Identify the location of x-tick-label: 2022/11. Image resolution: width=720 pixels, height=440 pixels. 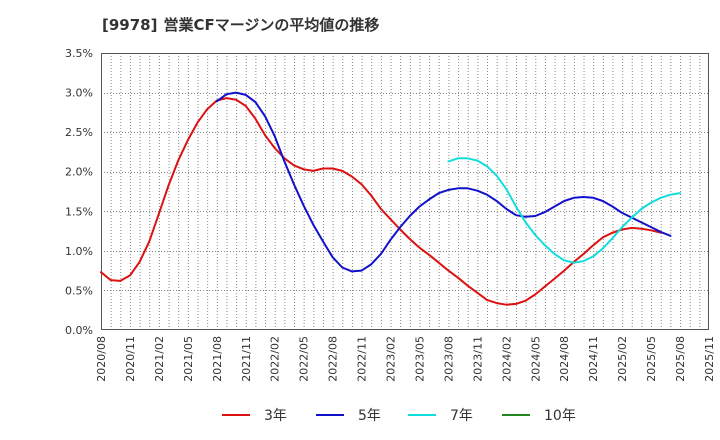
(362, 359).